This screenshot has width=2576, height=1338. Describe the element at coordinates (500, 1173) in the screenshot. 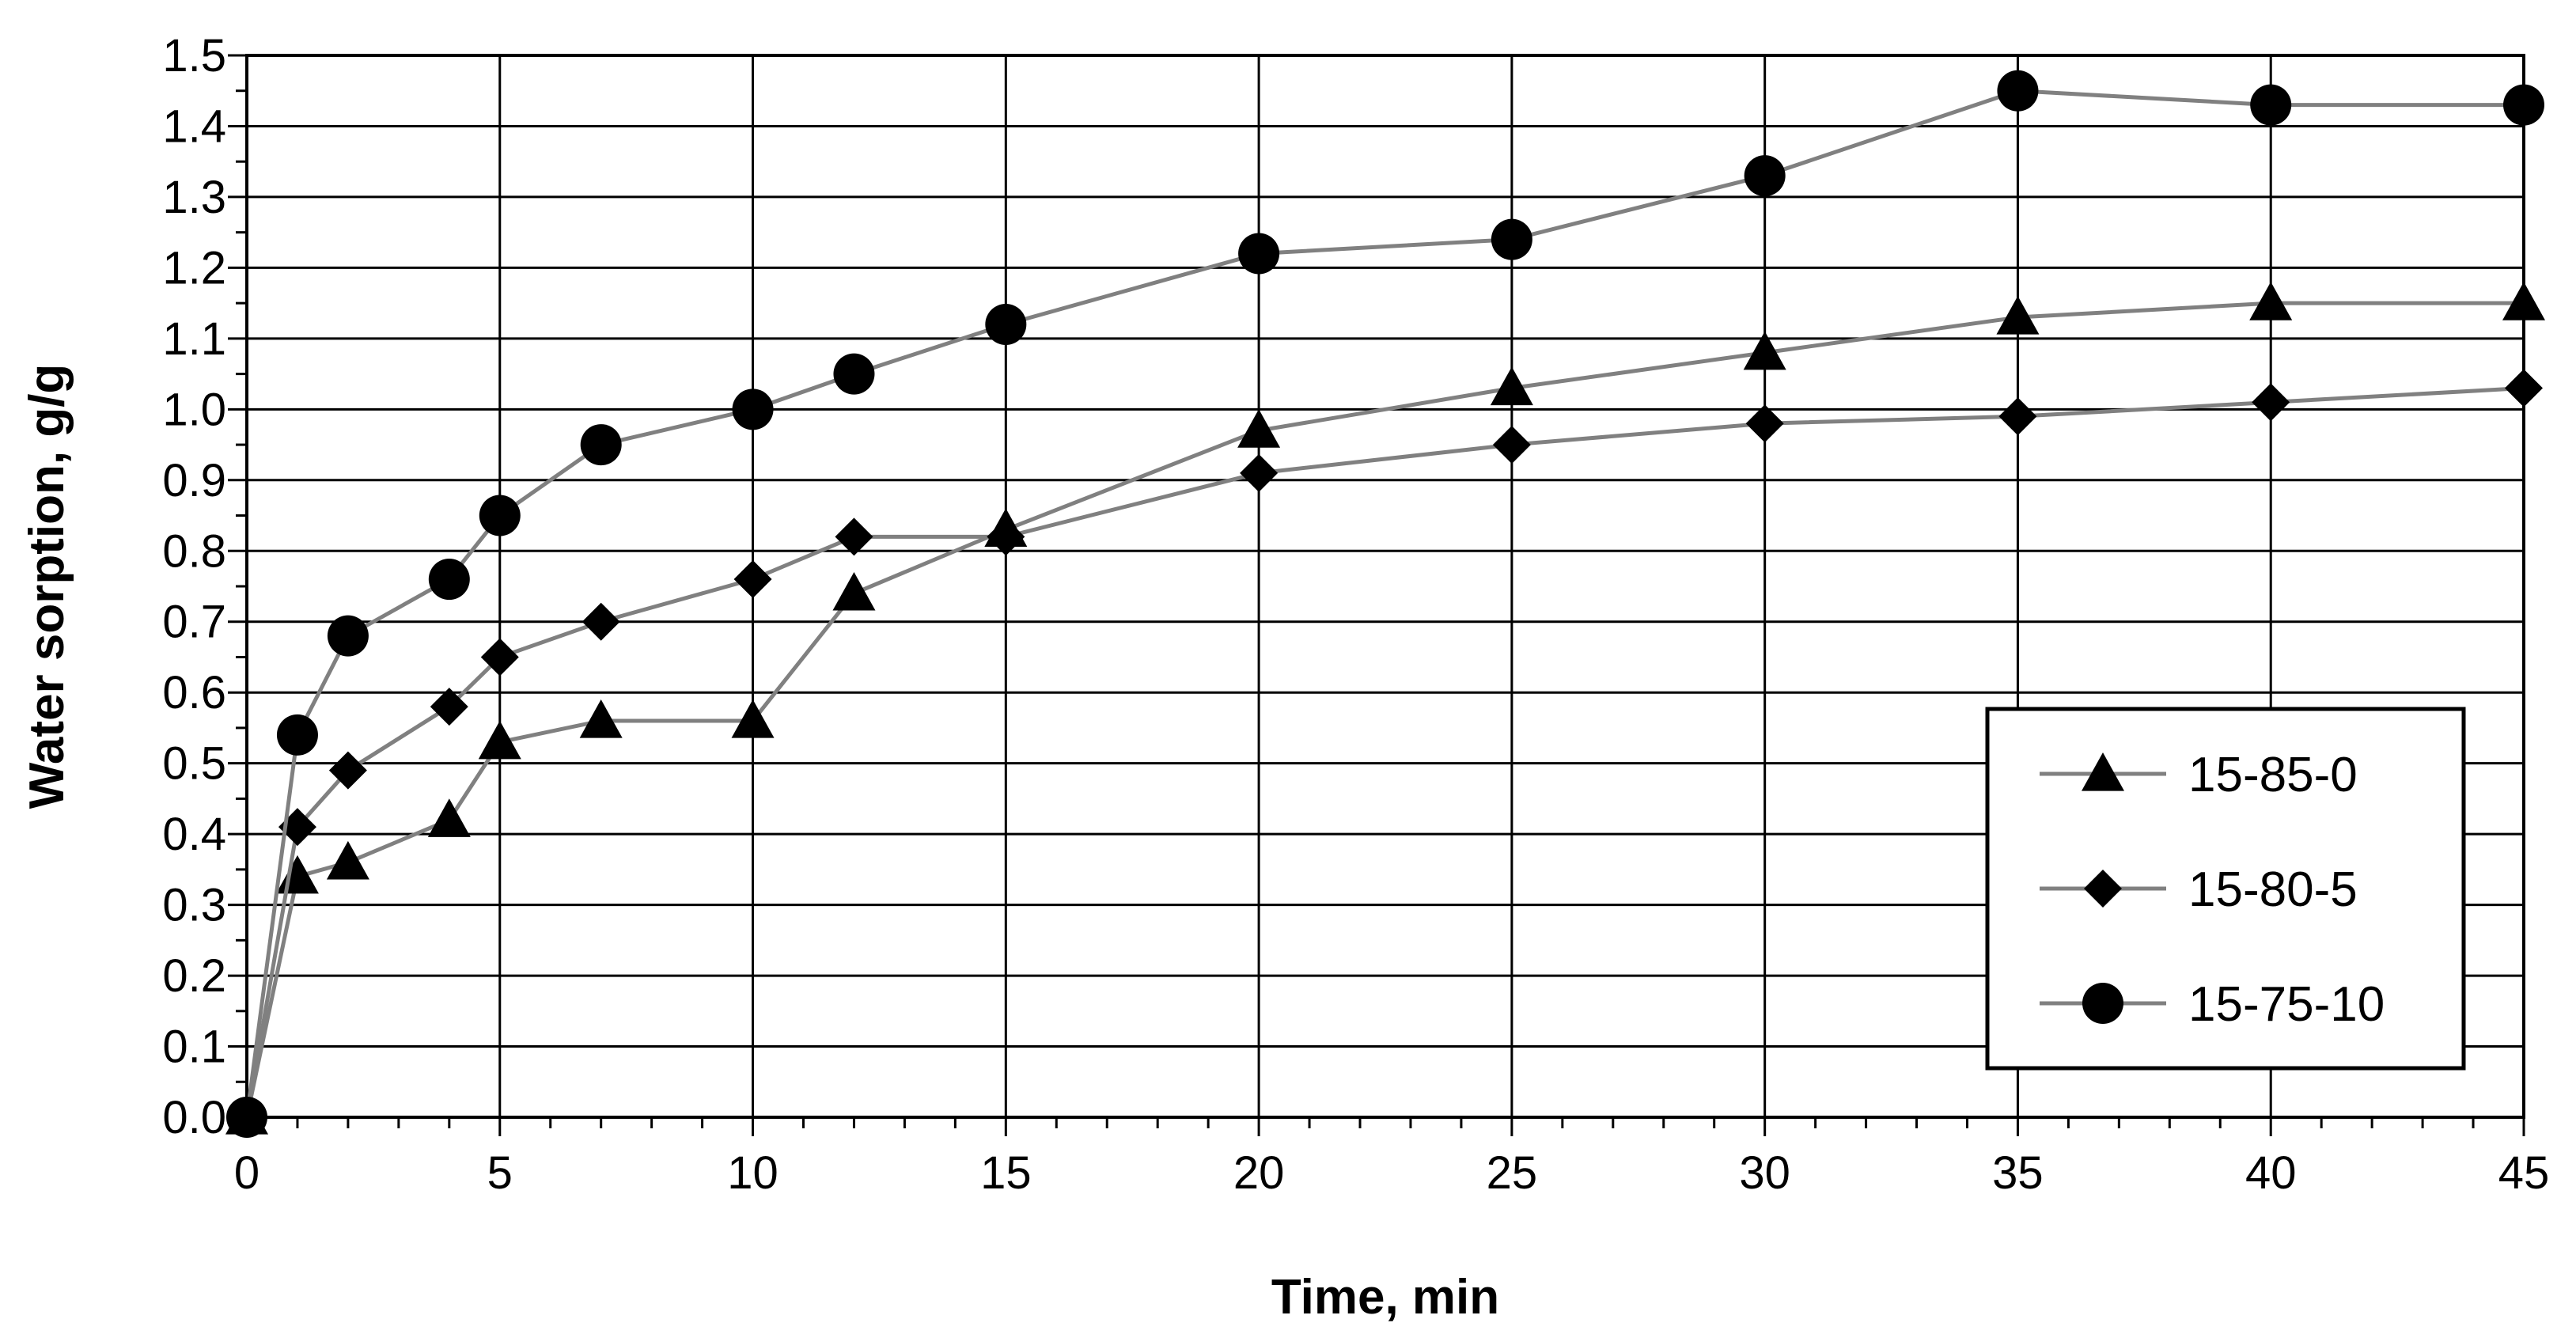

I see `x-tick-label: 5` at that location.